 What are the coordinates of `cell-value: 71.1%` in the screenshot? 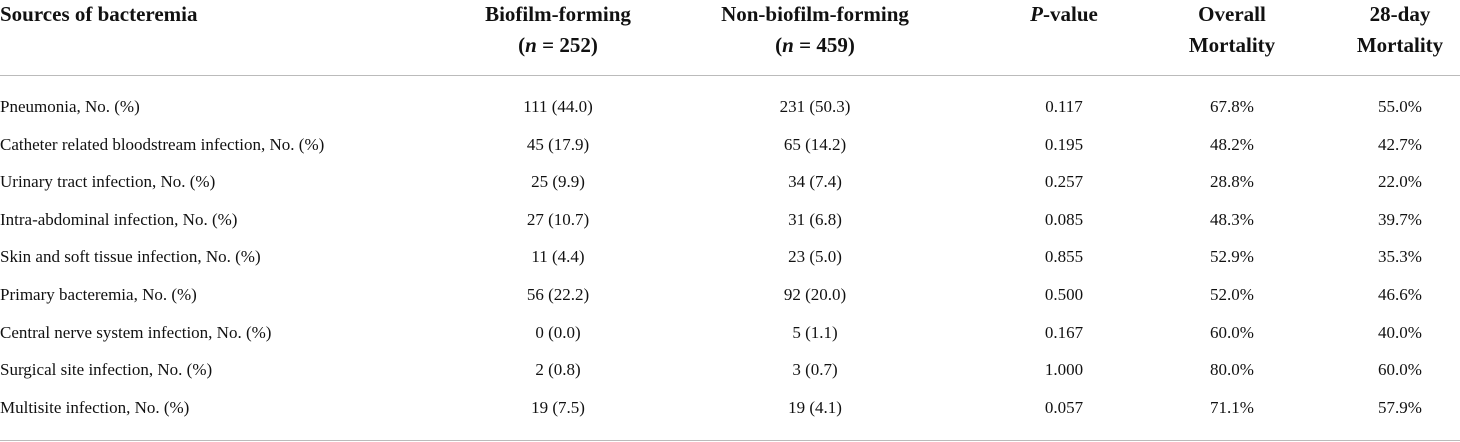 It's located at (1232, 407).